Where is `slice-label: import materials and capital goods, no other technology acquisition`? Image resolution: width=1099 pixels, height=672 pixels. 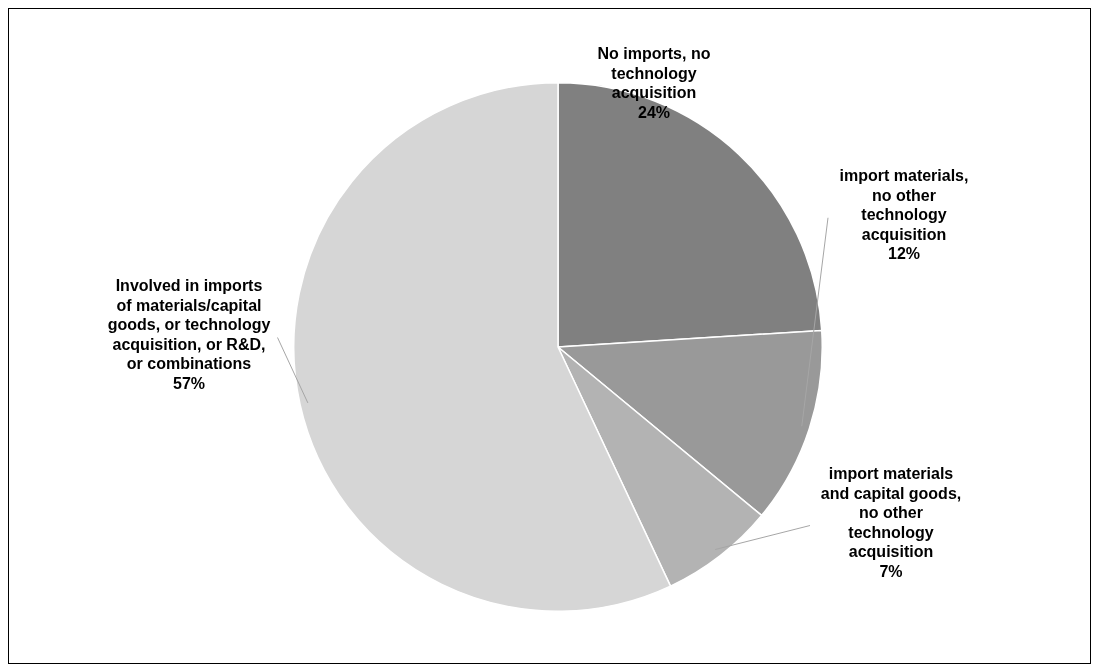
slice-label: import materials and capital goods, no other technology acquisition is located at coordinates (891, 513).